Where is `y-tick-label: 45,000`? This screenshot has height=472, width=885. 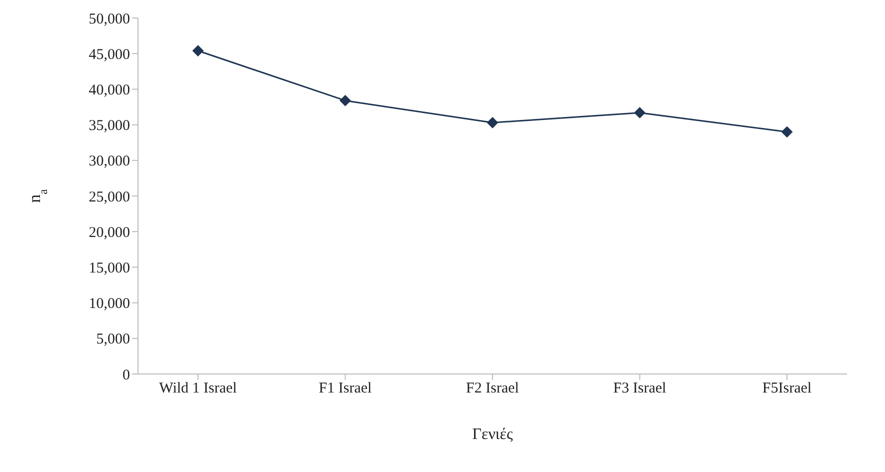 y-tick-label: 45,000 is located at coordinates (109, 54).